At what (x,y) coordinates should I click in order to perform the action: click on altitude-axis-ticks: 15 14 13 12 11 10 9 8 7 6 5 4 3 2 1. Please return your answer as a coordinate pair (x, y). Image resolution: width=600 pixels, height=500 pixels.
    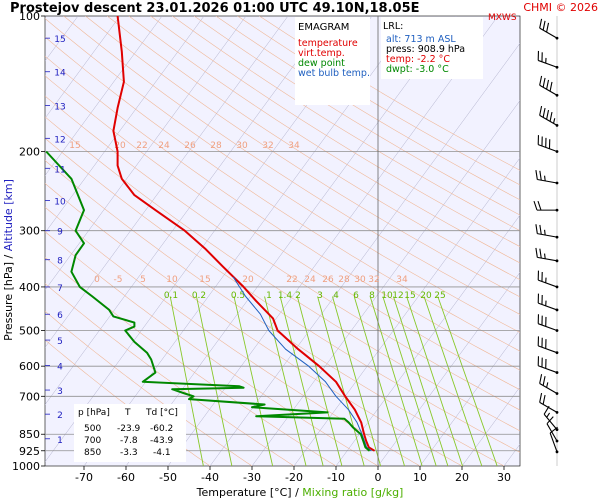
    Looking at the image, I should click on (55, 240).